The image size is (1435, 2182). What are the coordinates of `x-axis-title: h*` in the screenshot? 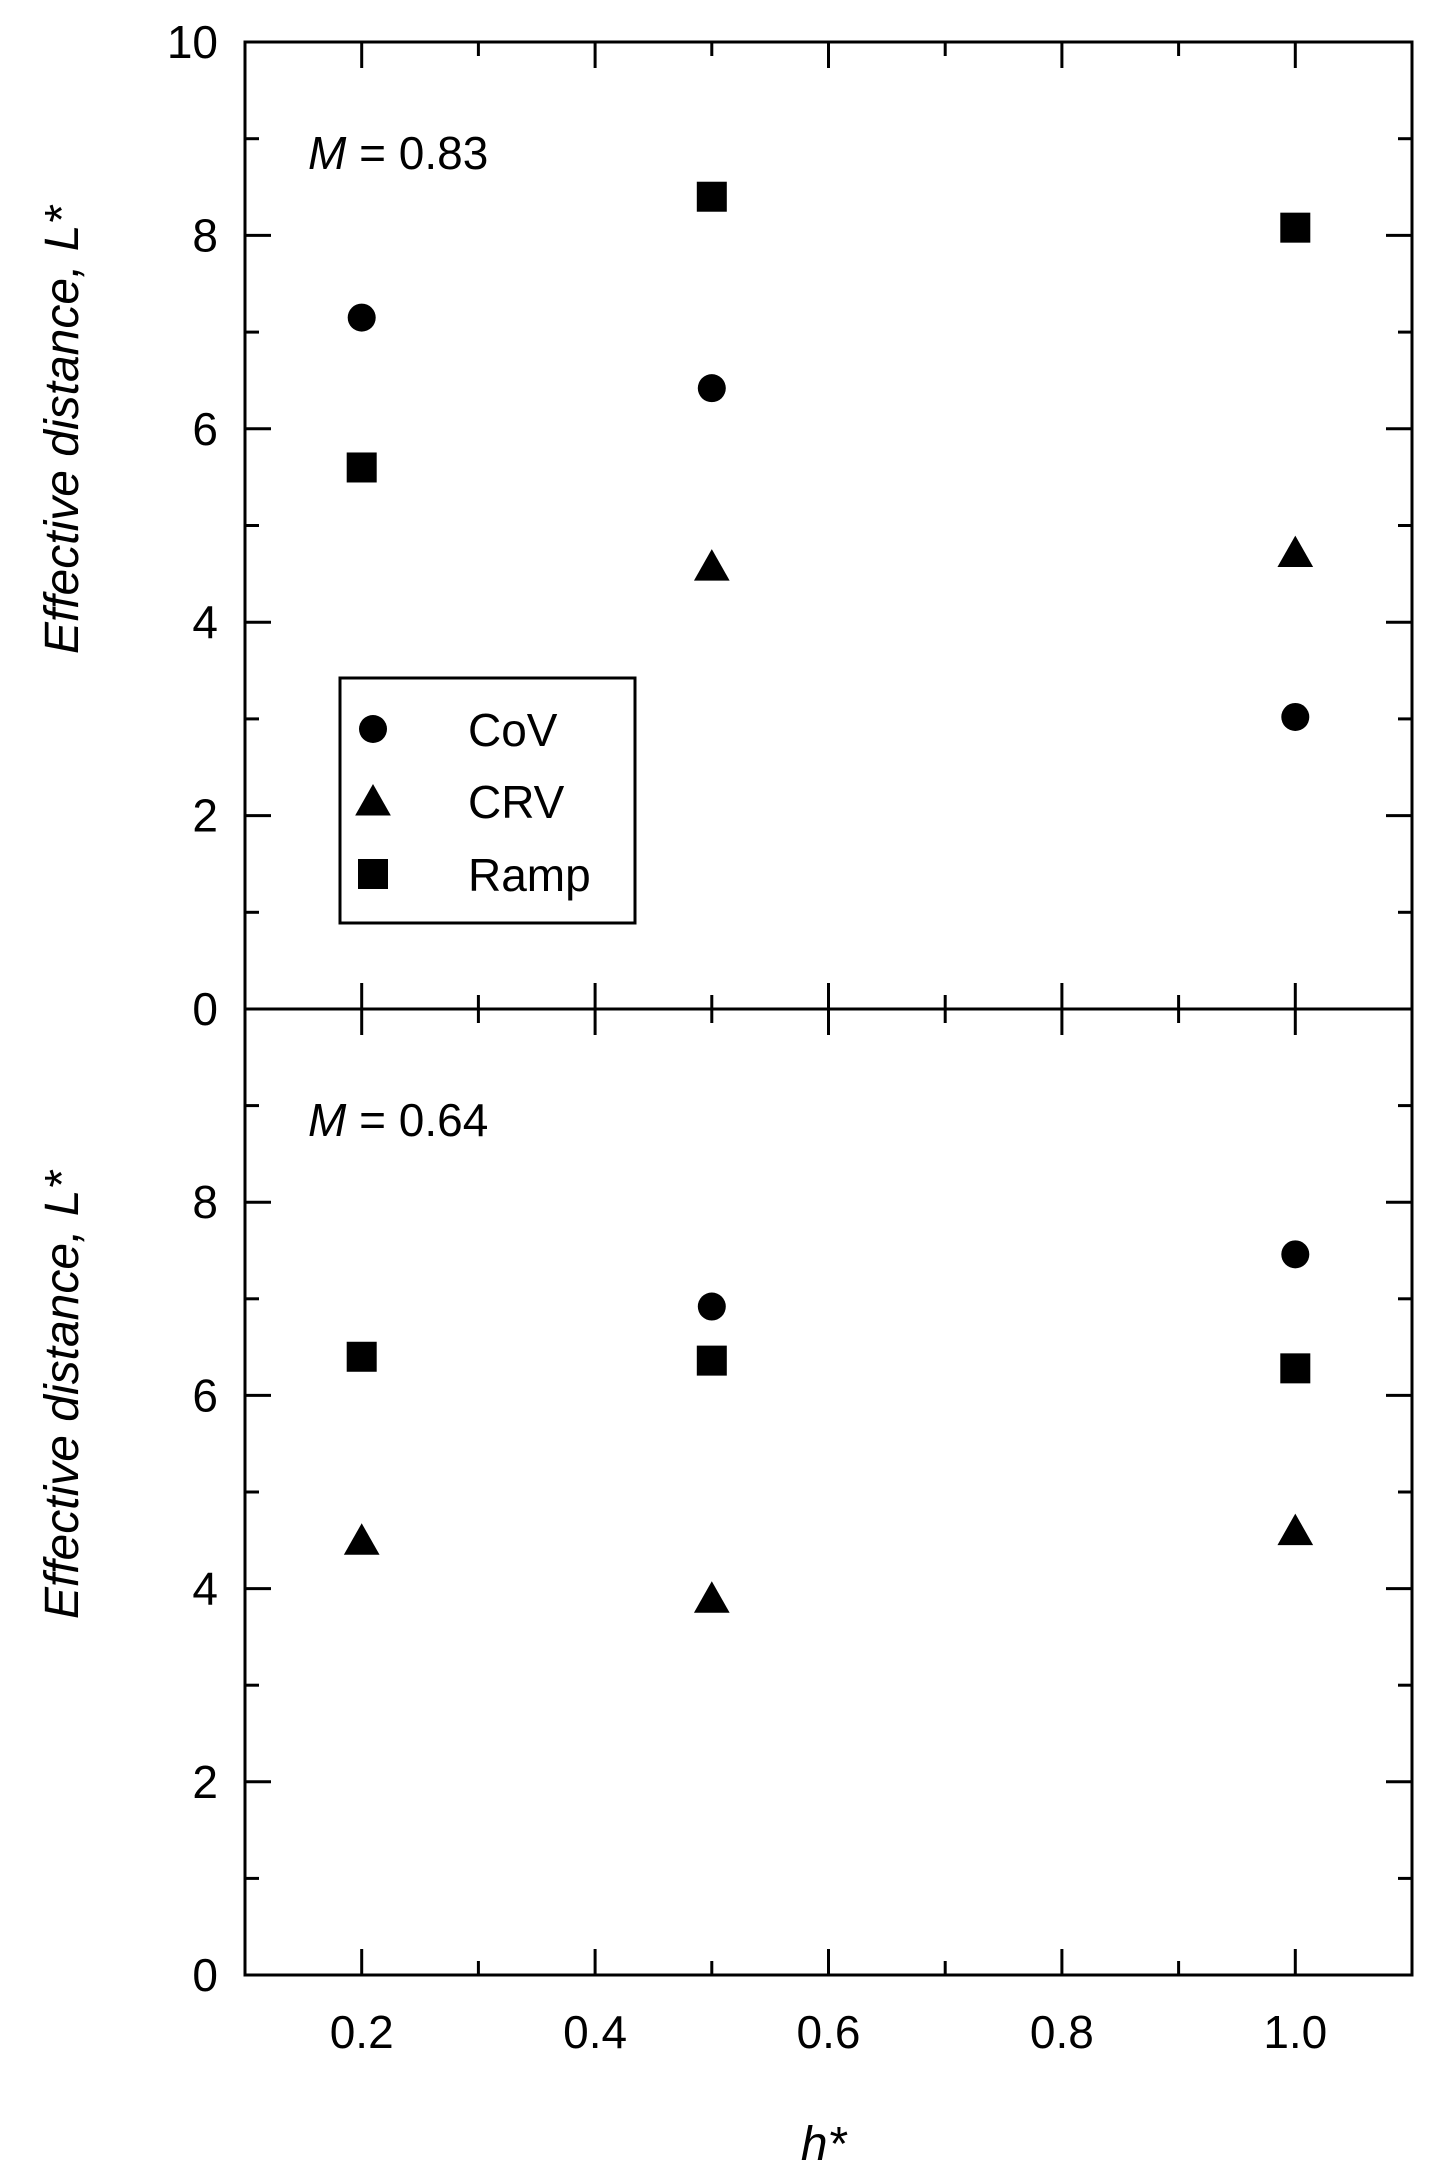 It's located at (824, 2144).